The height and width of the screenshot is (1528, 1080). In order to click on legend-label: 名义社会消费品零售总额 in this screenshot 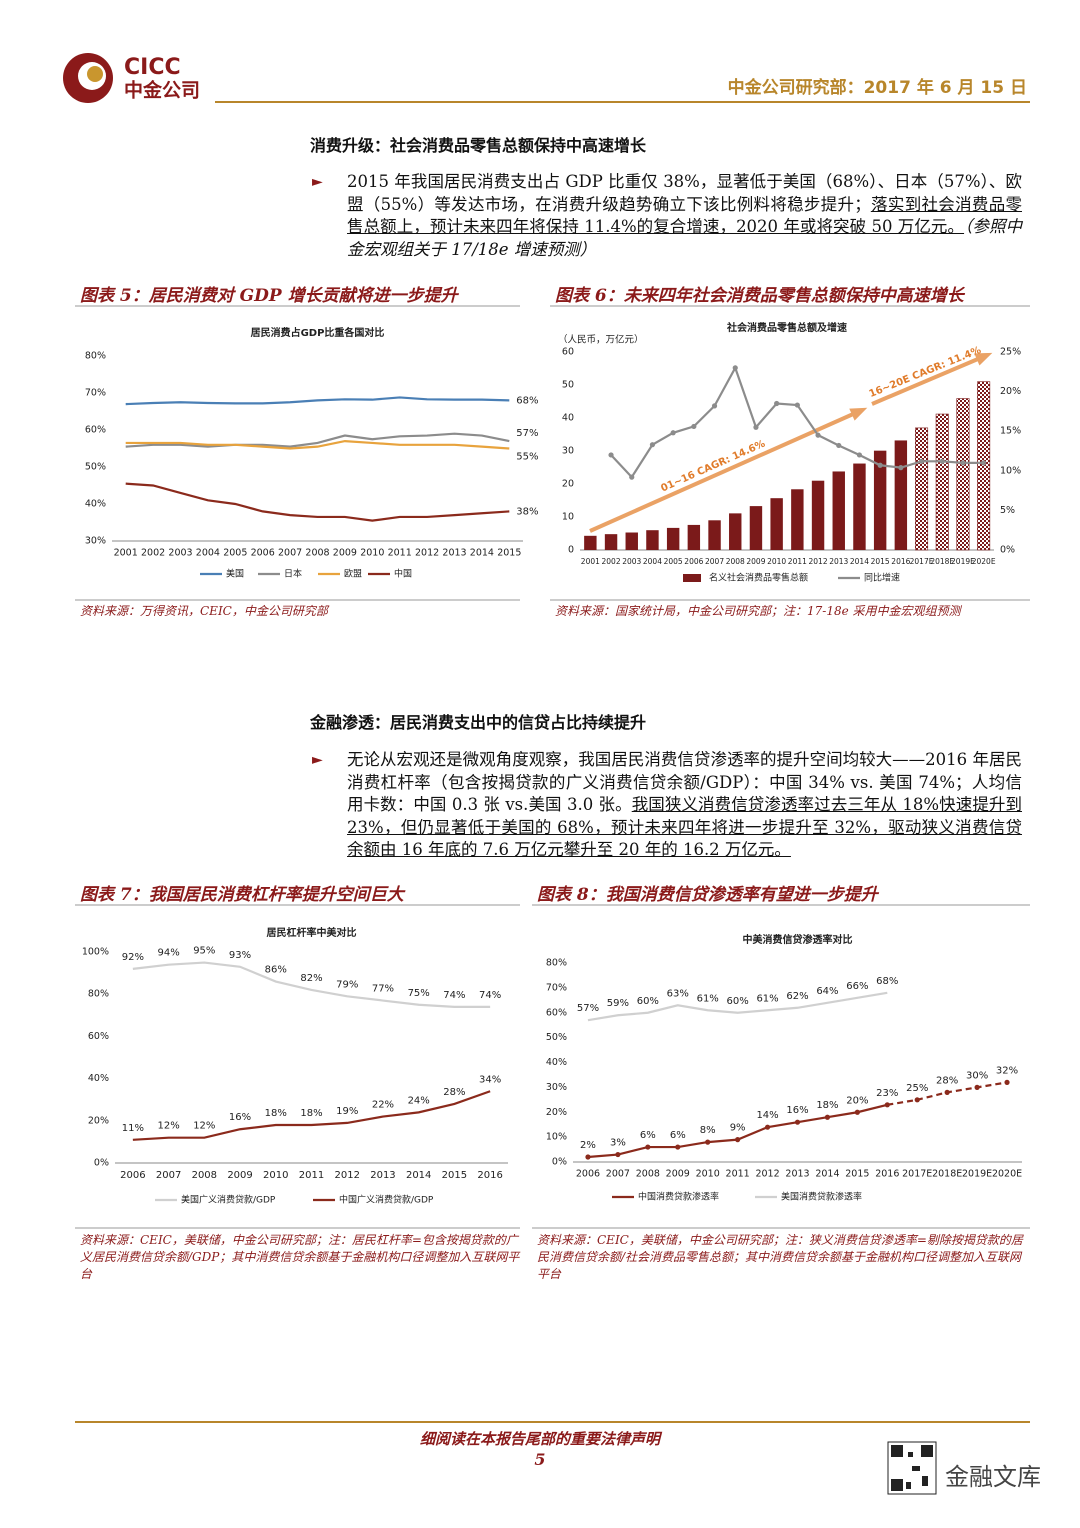, I will do `click(758, 578)`.